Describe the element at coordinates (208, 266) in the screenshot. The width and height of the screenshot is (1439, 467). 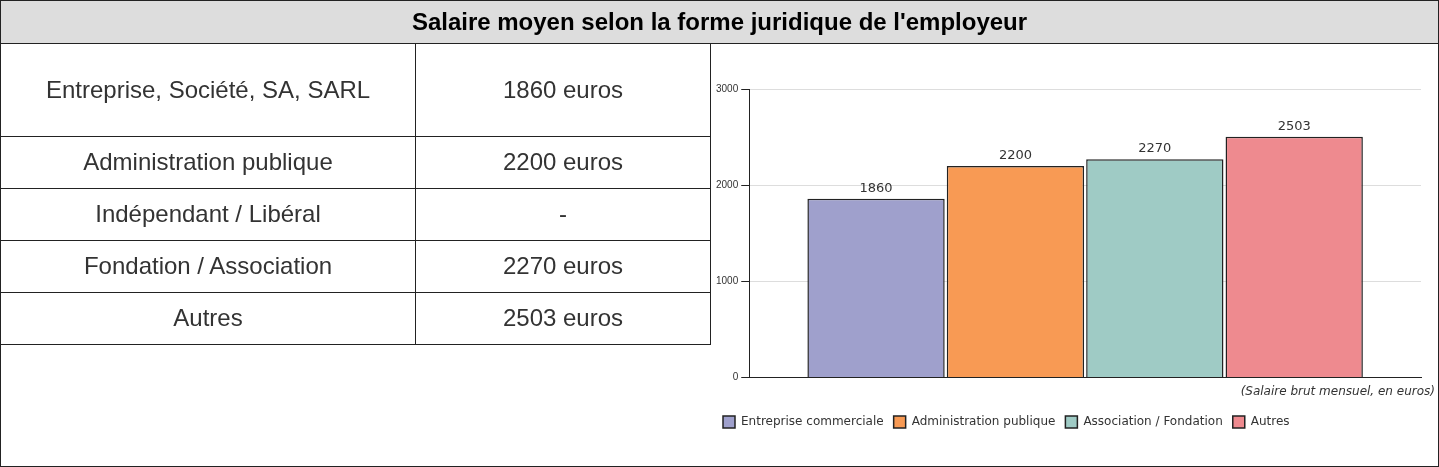
I see `text: Fondation / Association` at that location.